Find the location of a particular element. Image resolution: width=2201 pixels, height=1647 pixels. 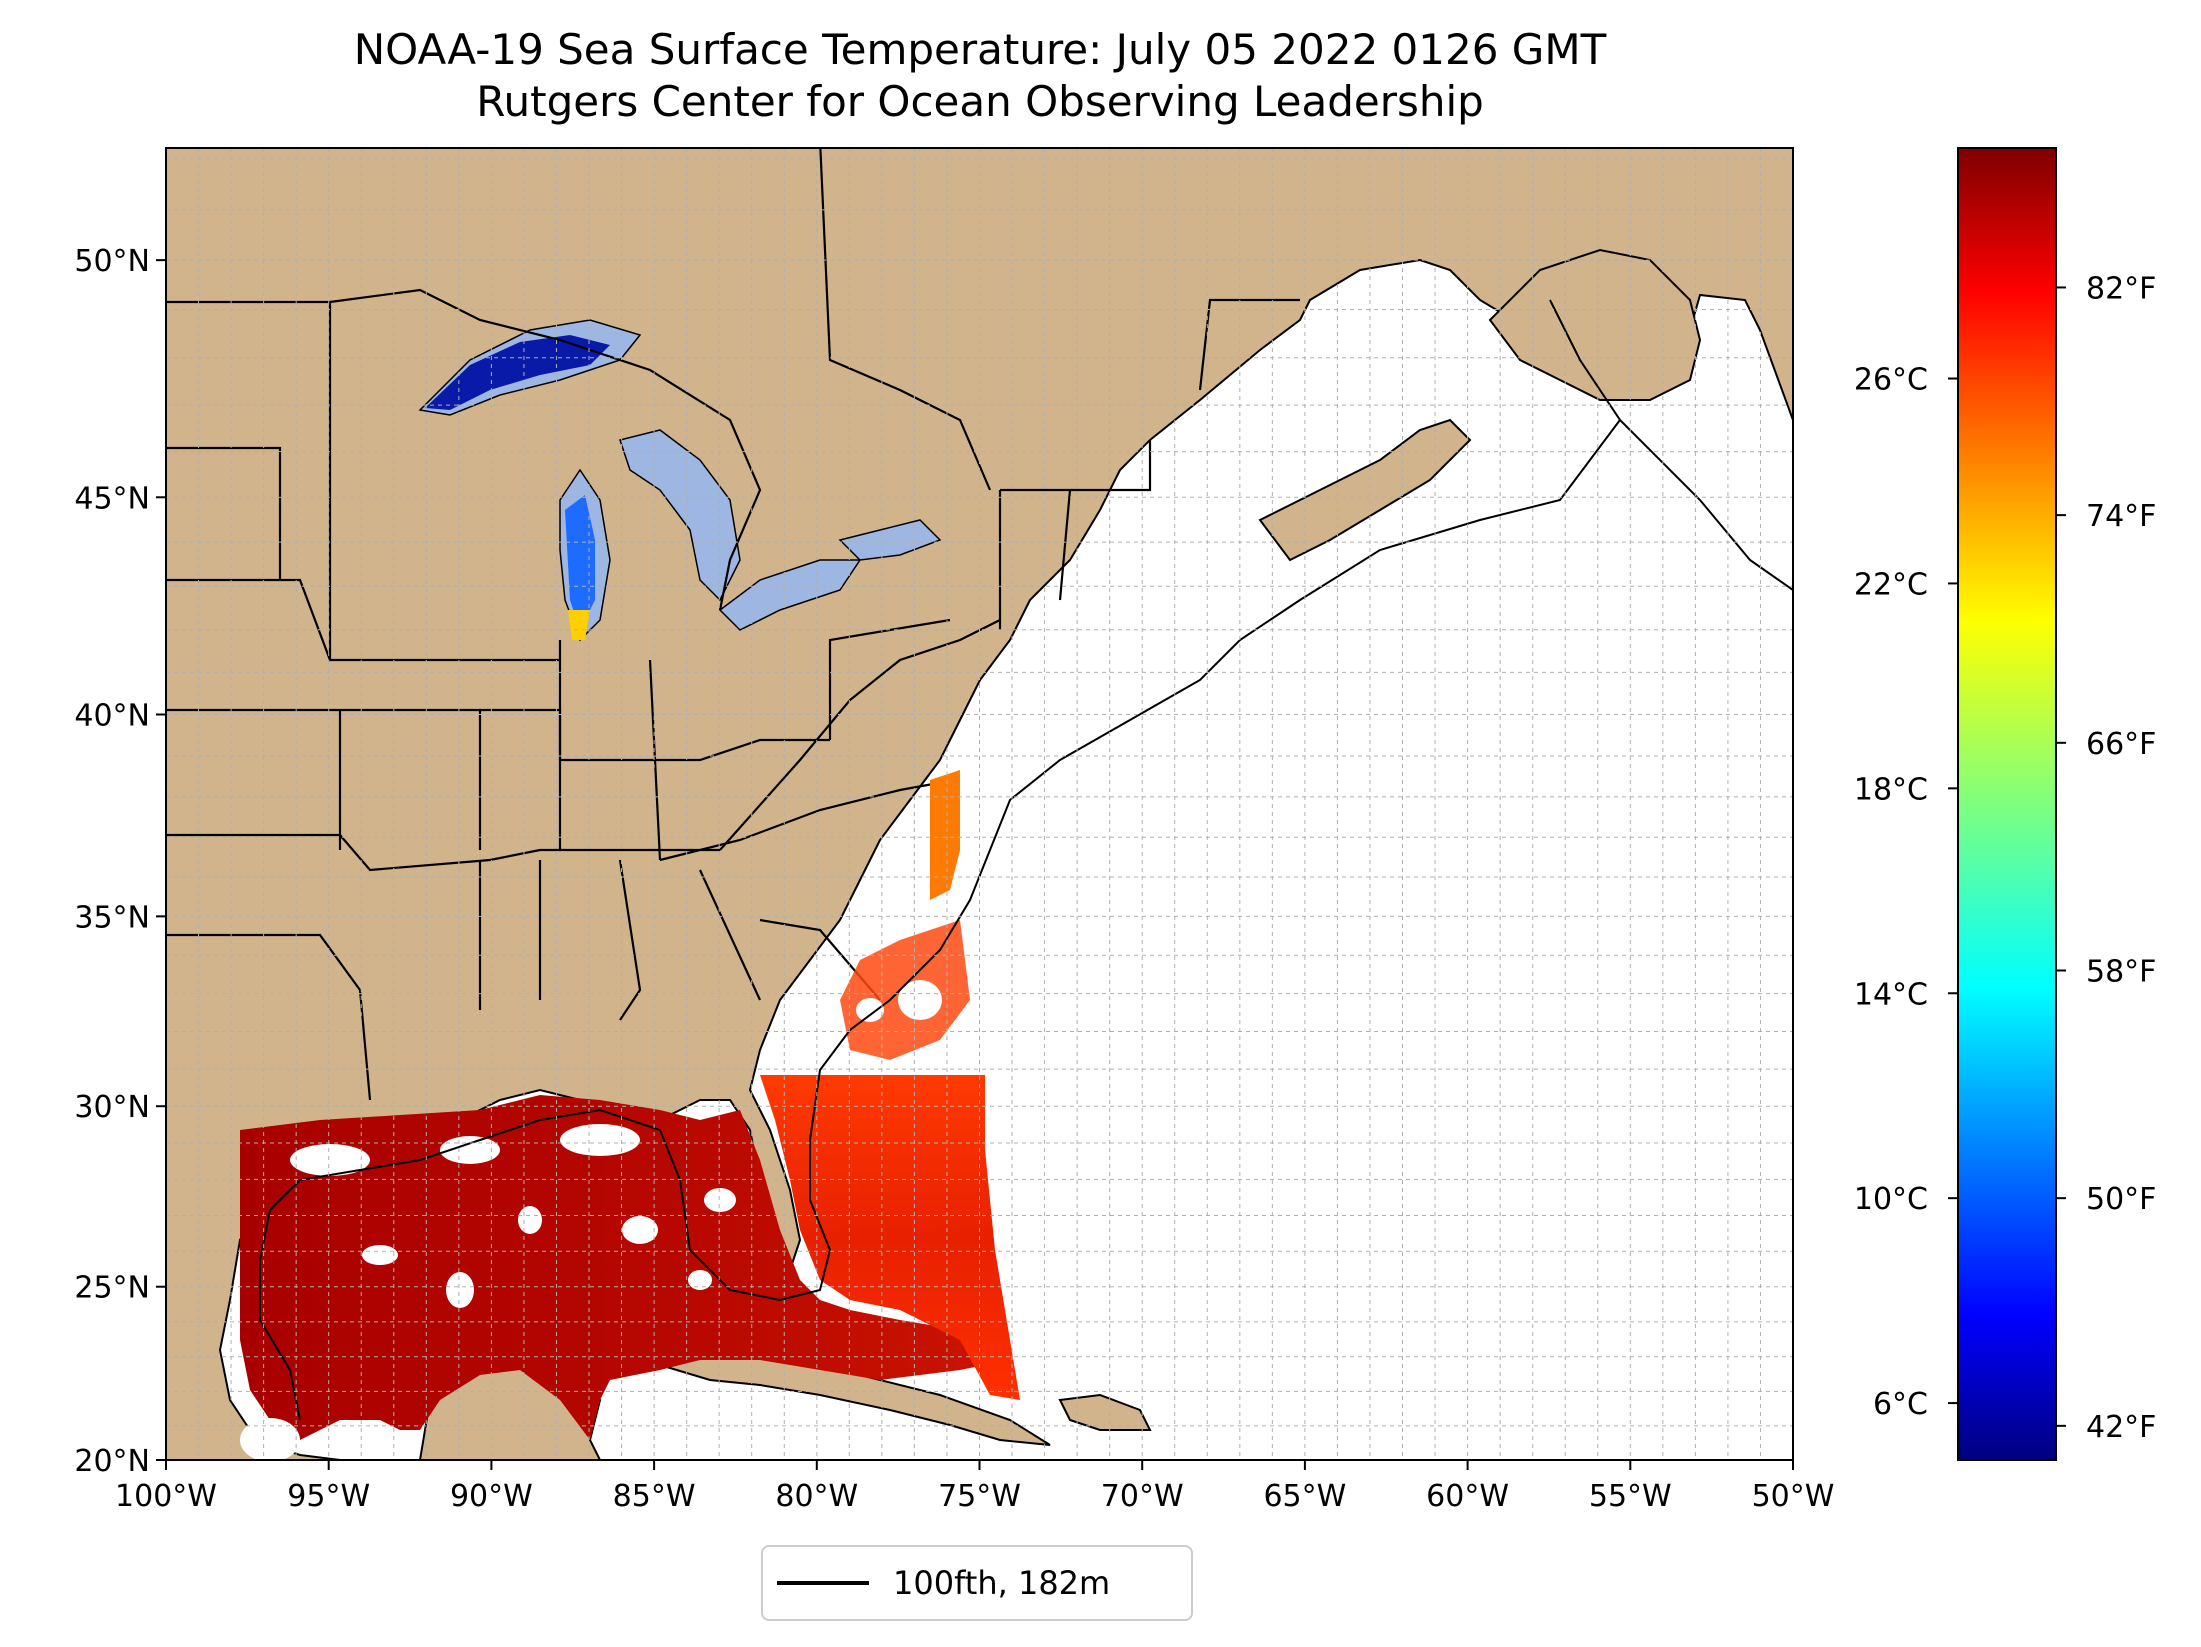

lake-michigan-sst is located at coordinates (580, 562).